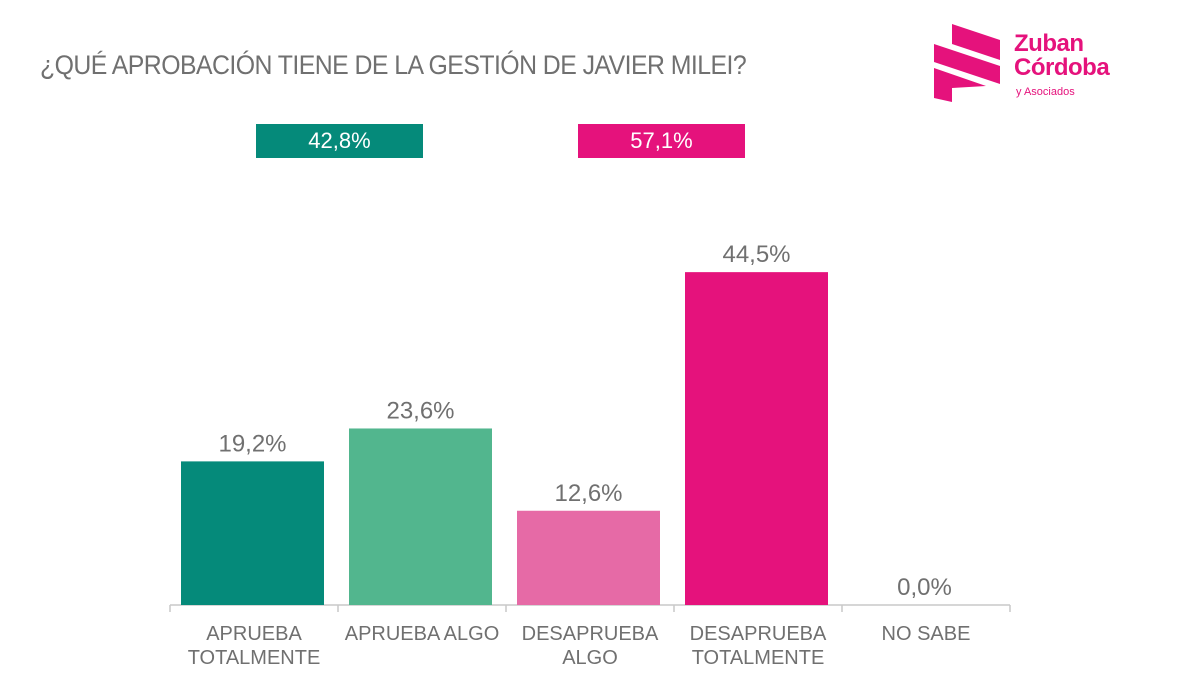 This screenshot has height=679, width=1200. I want to click on logo-line-1: Zuban, so click(1049, 43).